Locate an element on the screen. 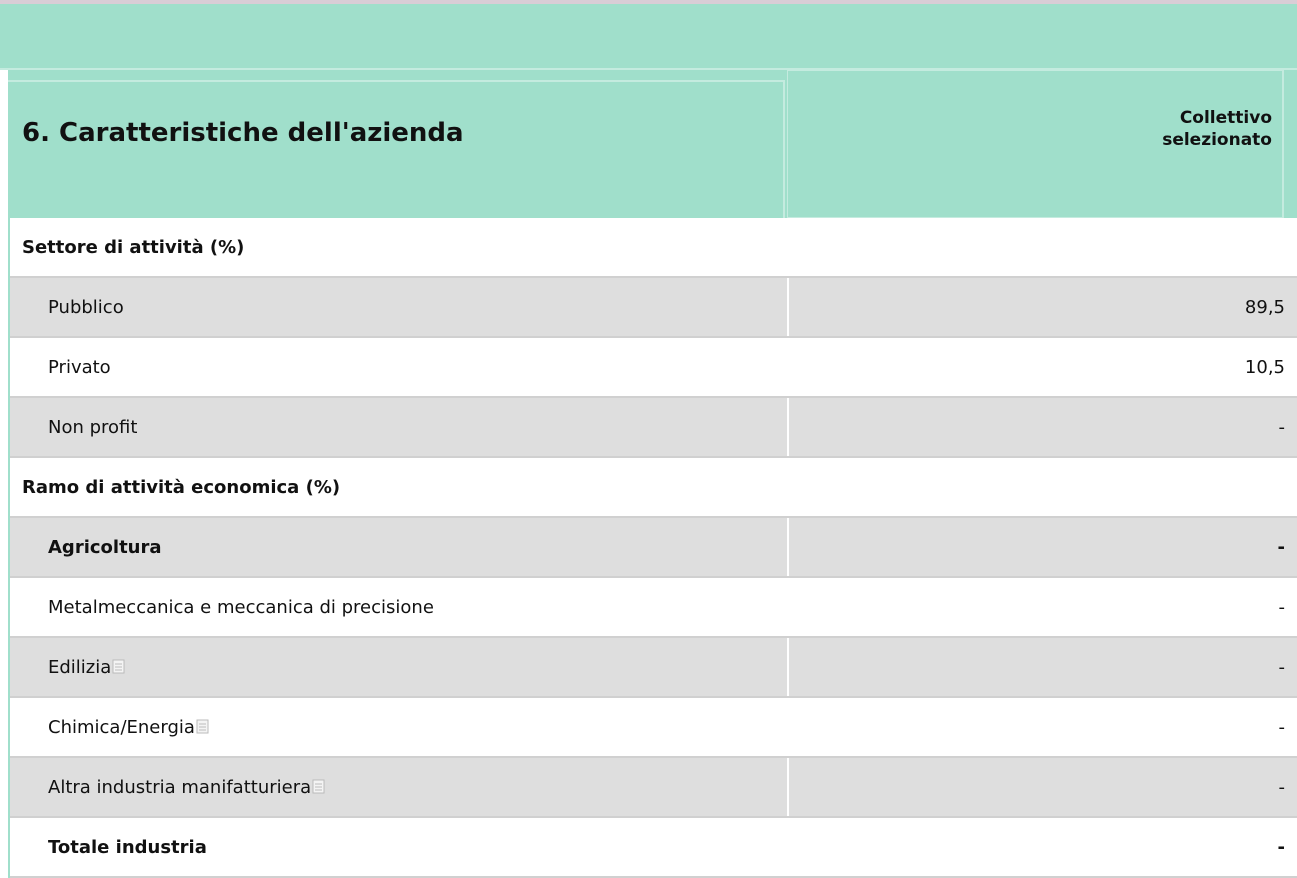 The height and width of the screenshot is (878, 1297). top-band is located at coordinates (648, 37).